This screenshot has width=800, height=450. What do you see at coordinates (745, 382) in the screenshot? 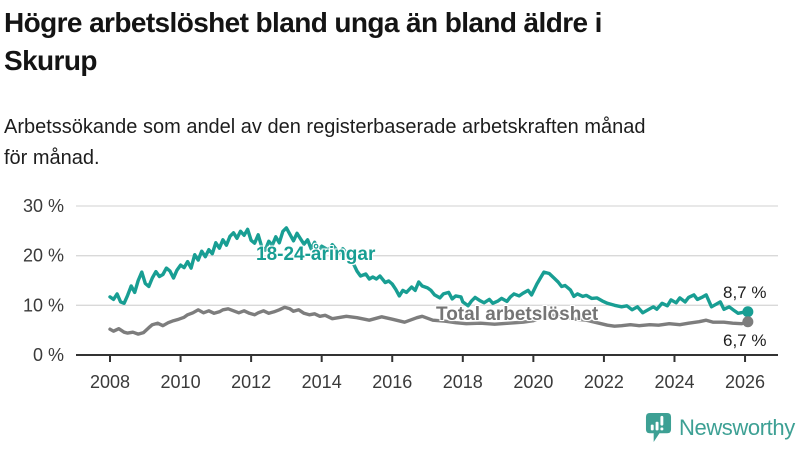
I see `x-tick-label: 2026` at bounding box center [745, 382].